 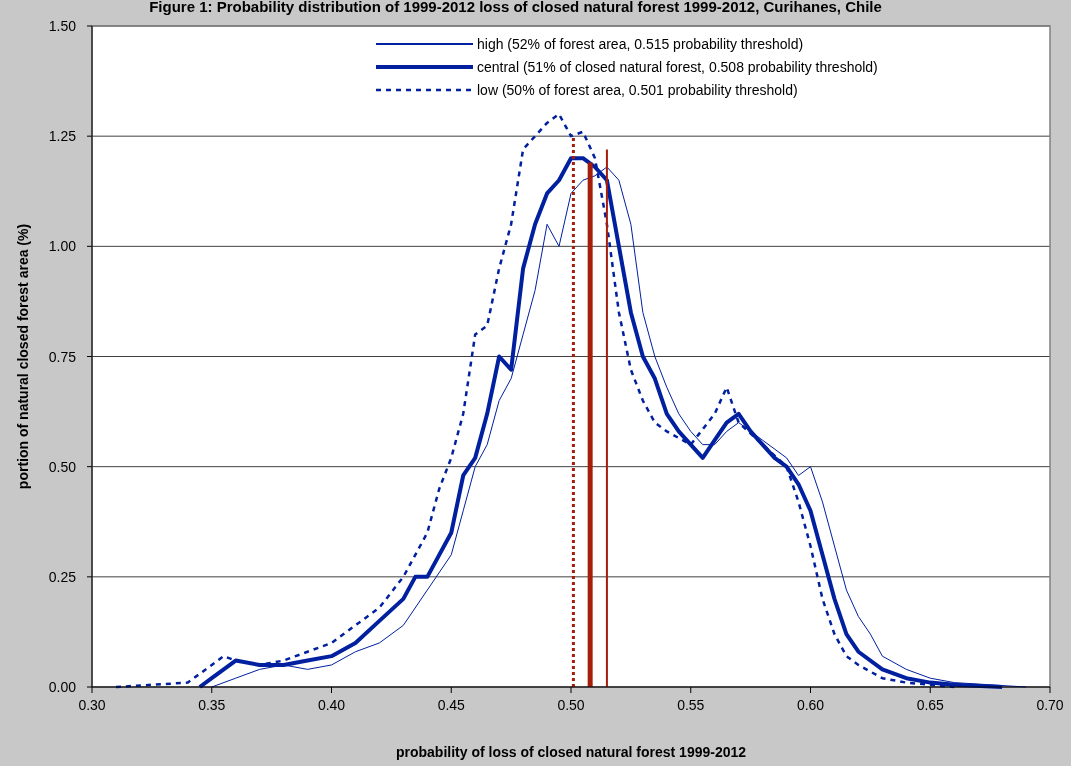 What do you see at coordinates (571, 752) in the screenshot?
I see `x-axis-title: probability of loss of closed natural forest 1999-2012` at bounding box center [571, 752].